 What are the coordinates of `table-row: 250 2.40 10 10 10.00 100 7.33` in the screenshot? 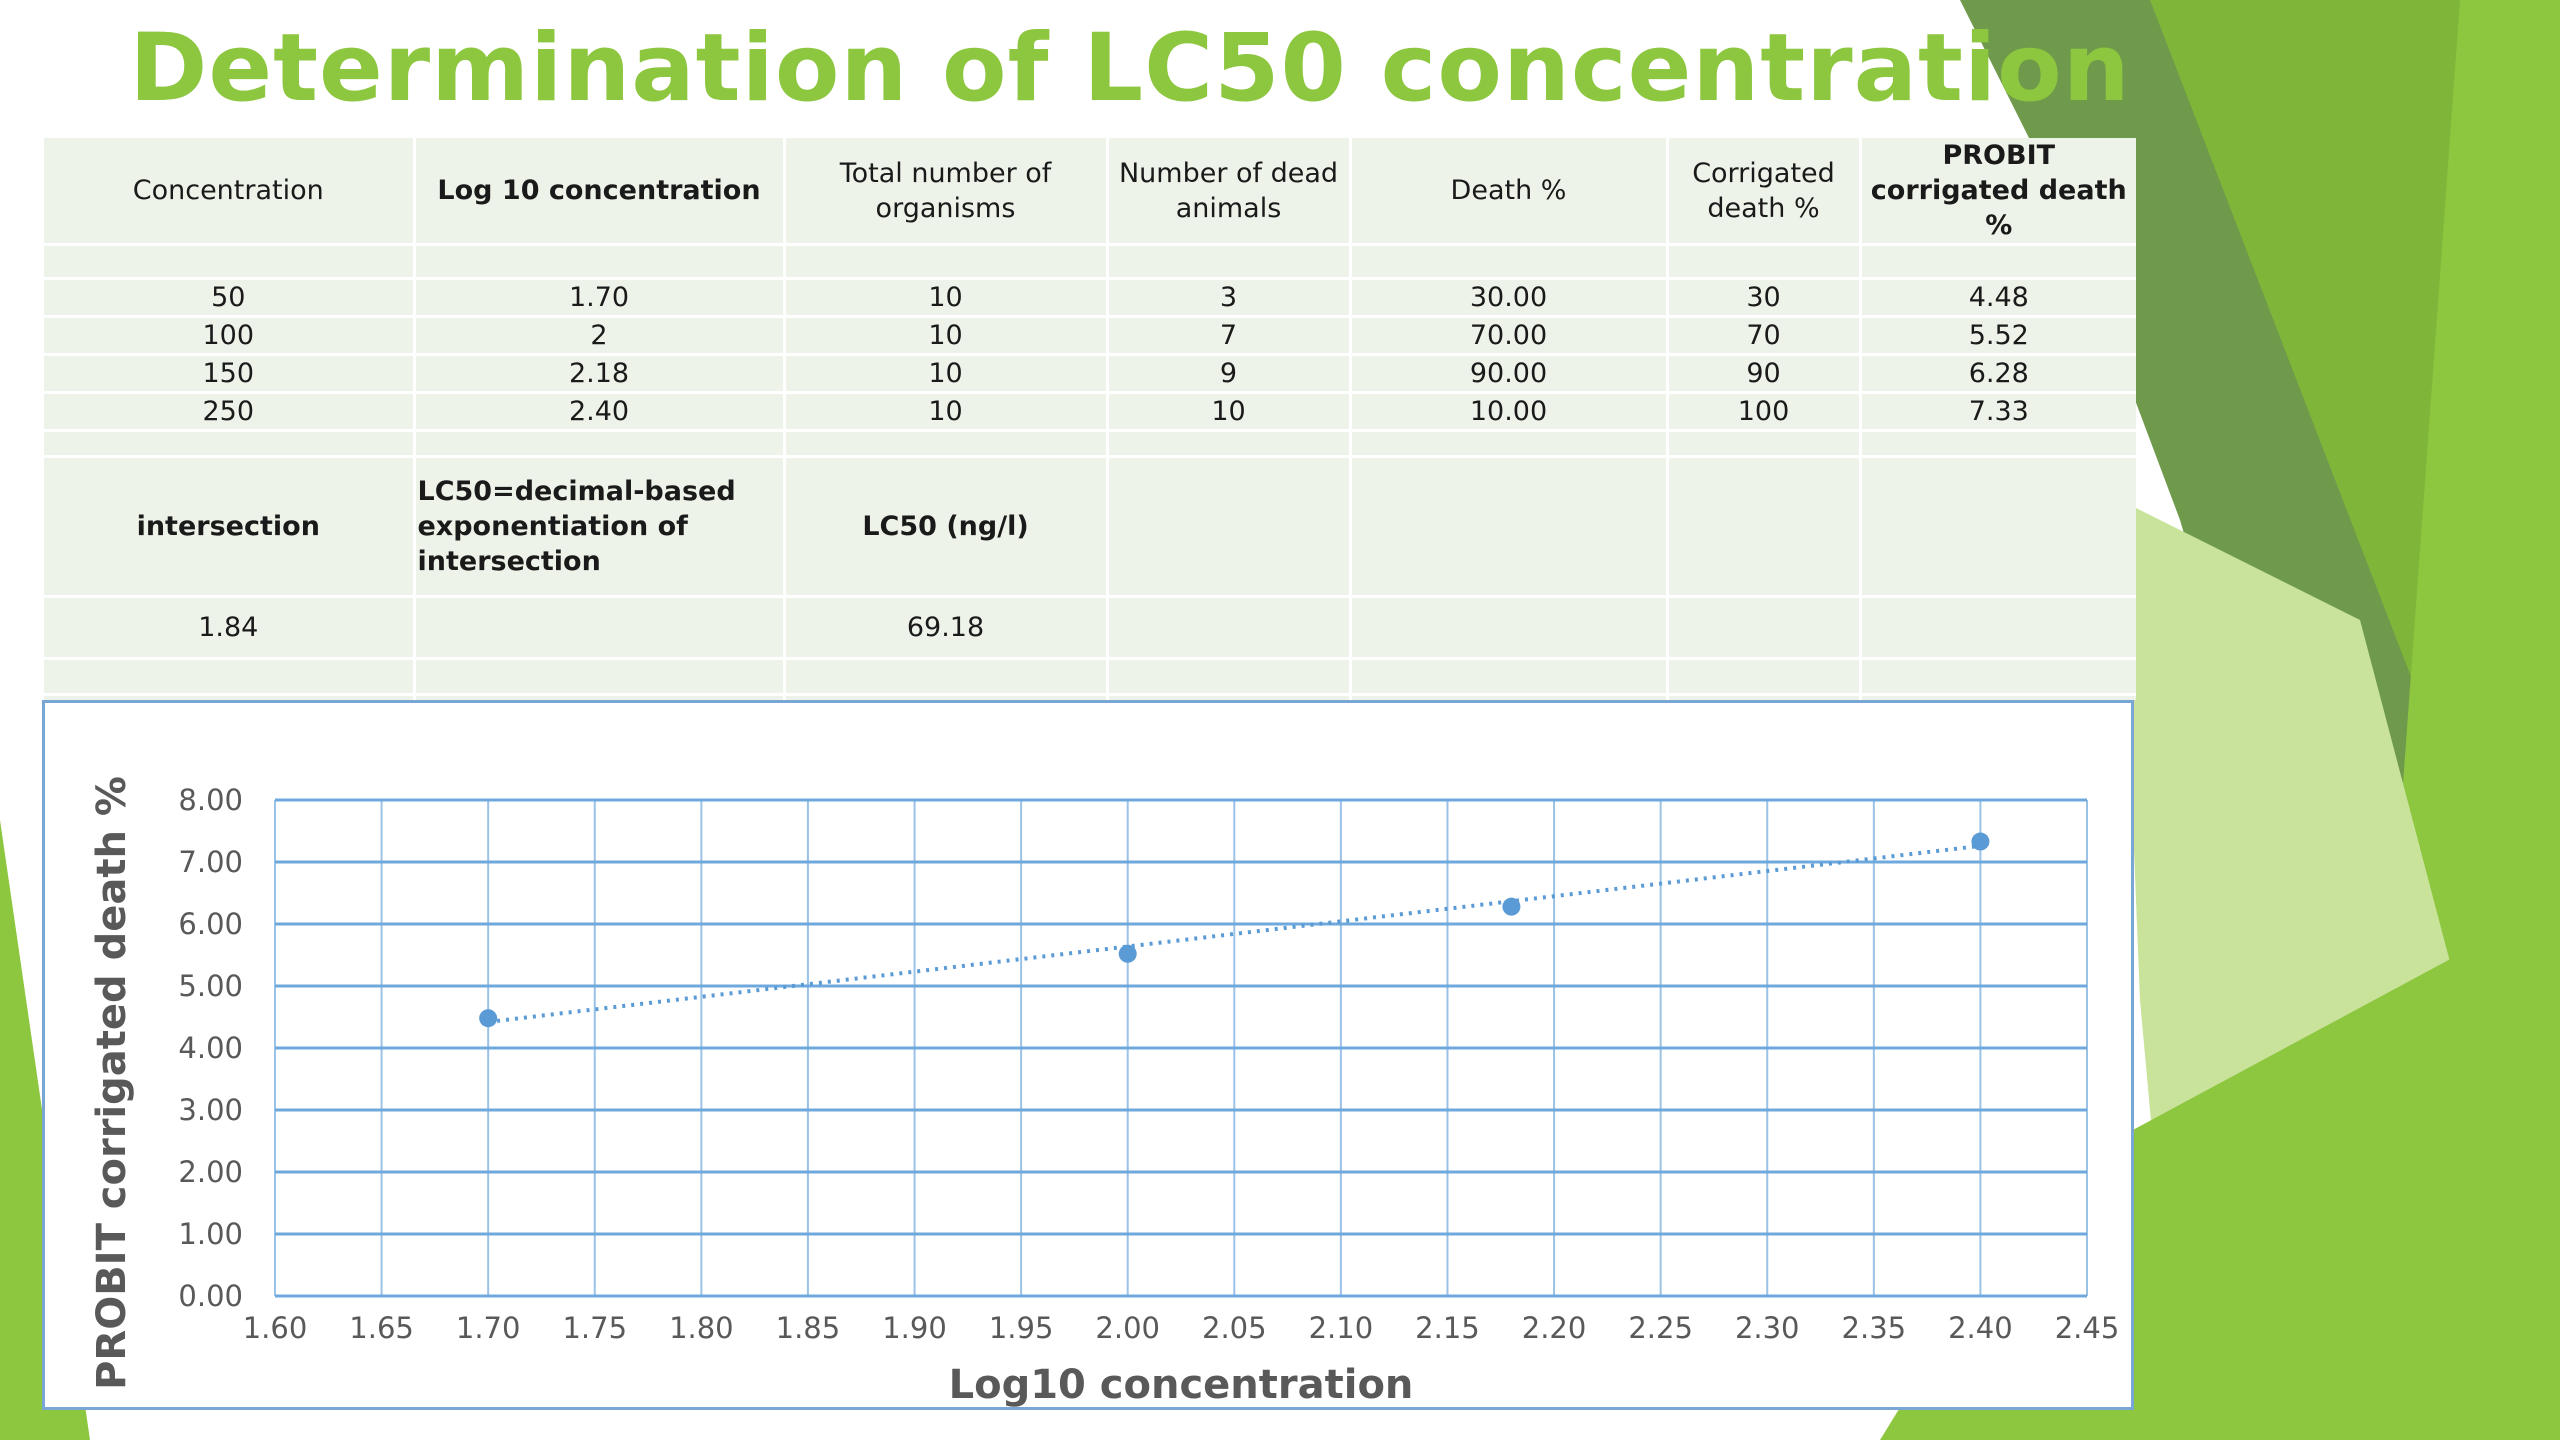 It's located at (1090, 411).